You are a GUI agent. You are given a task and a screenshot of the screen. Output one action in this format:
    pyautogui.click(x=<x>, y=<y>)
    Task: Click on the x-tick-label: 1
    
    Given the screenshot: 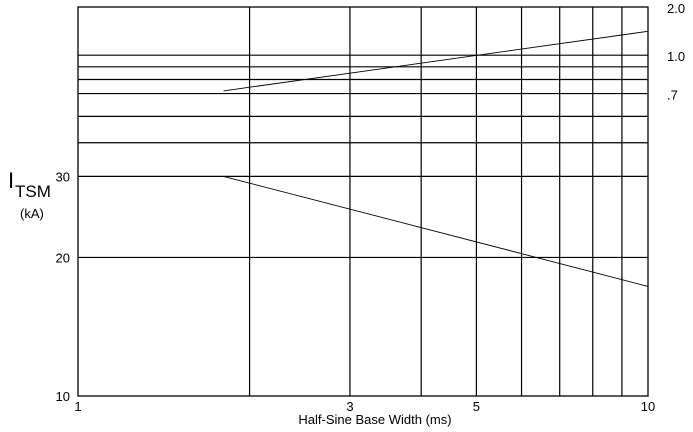 What is the action you would take?
    pyautogui.click(x=77, y=406)
    